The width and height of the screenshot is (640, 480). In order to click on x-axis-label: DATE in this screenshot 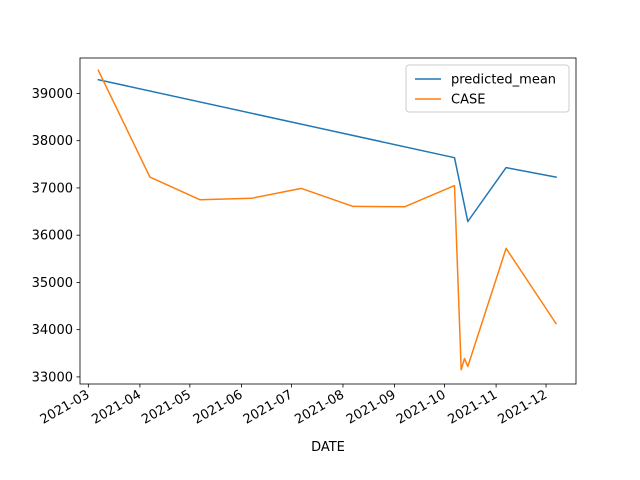, I will do `click(328, 447)`.